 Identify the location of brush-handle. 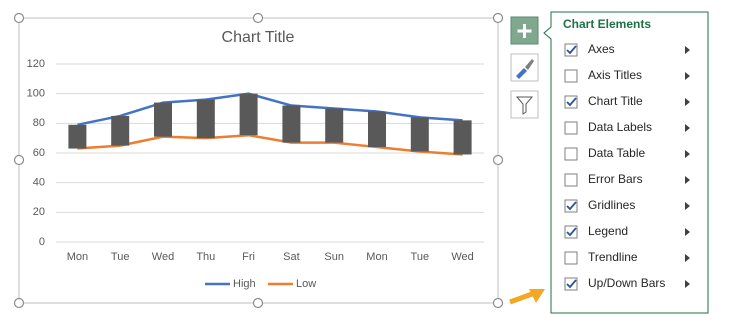
(529, 64).